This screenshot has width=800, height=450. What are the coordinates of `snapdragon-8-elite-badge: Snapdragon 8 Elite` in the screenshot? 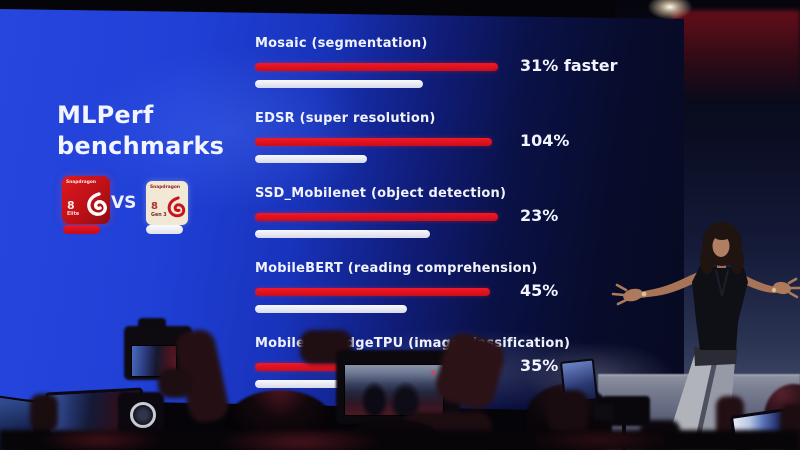 It's located at (86, 200).